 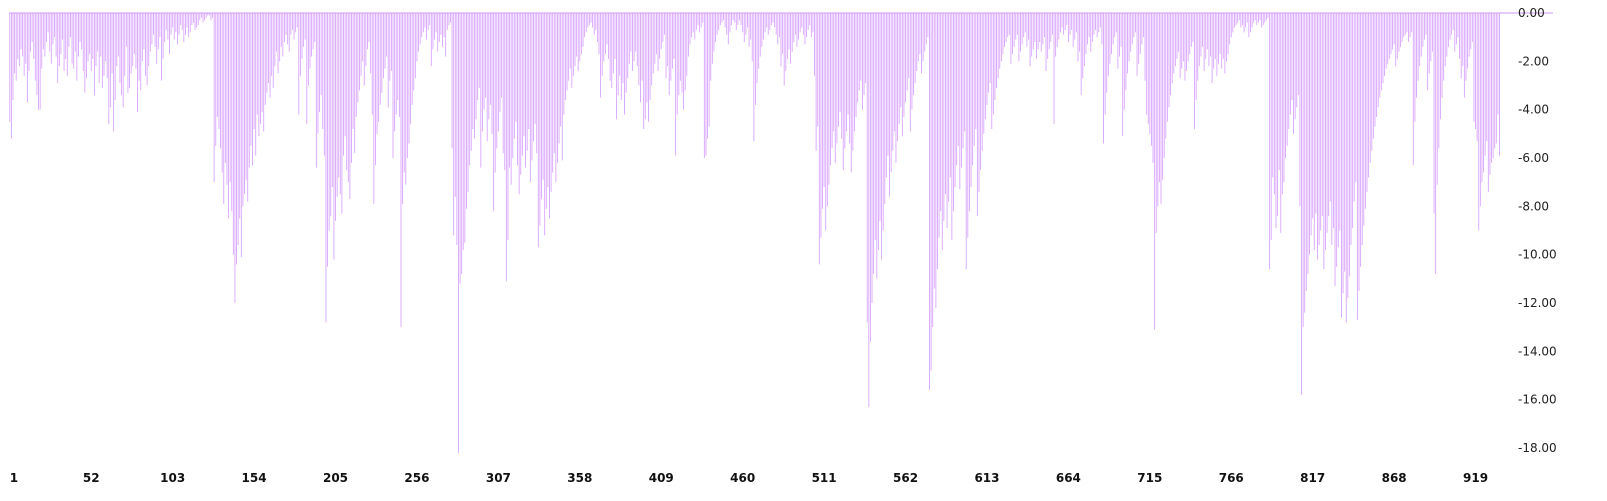 I want to click on x-tick-label: 52, so click(x=91, y=478).